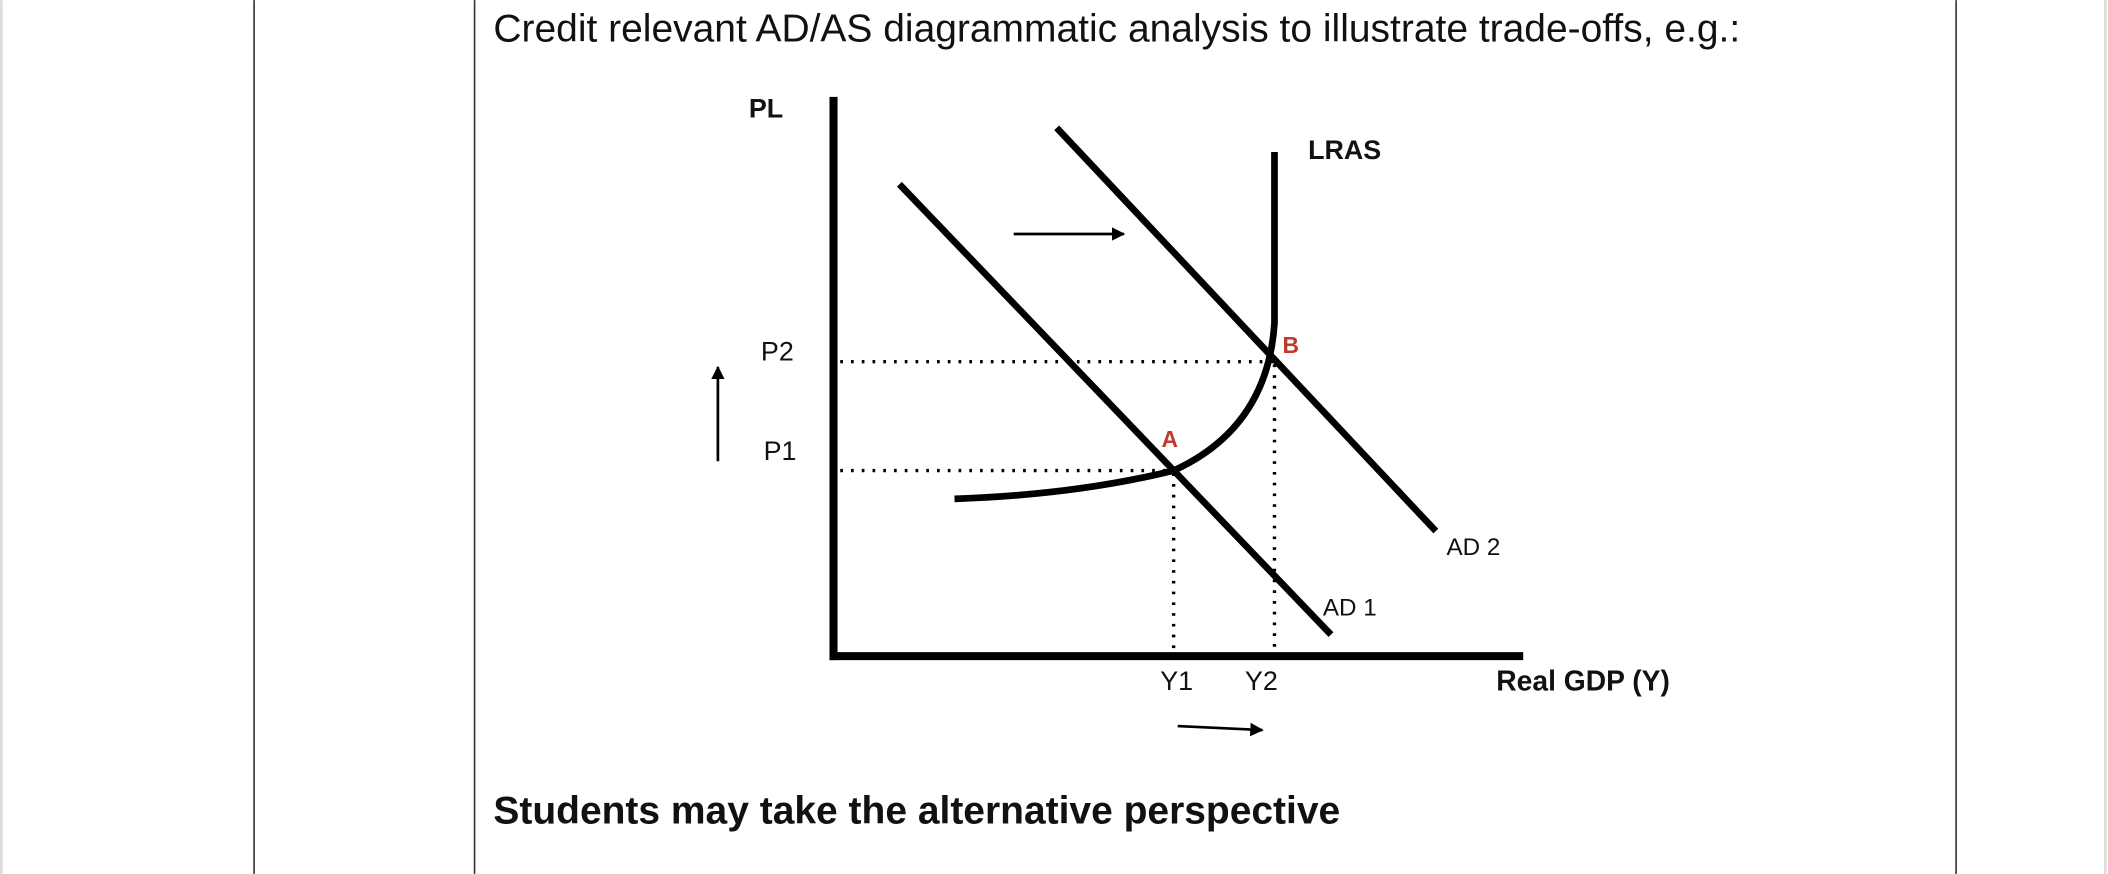 The width and height of the screenshot is (2108, 874). Describe the element at coordinates (1220, 729) in the screenshot. I see `output-arrow` at that location.